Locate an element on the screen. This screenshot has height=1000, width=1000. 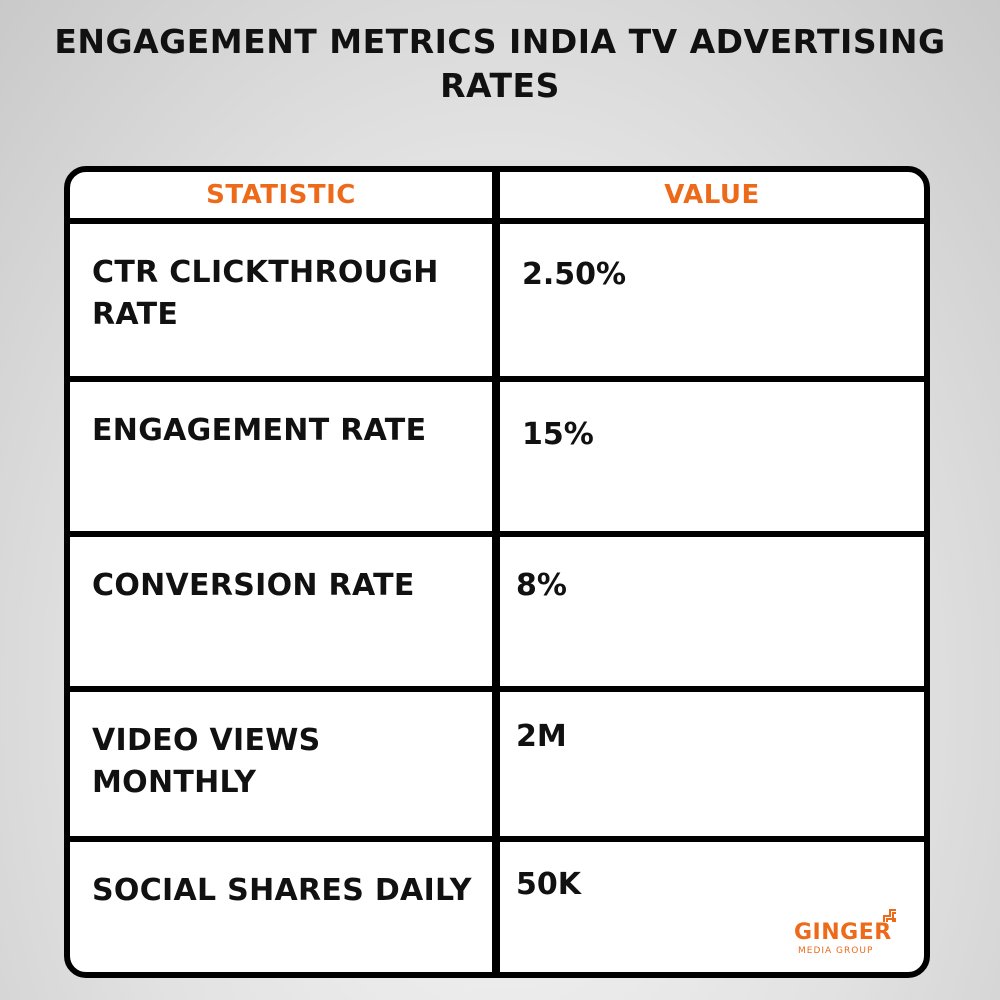
table-header-row: STATISTIC VALUE is located at coordinates (497, 198).